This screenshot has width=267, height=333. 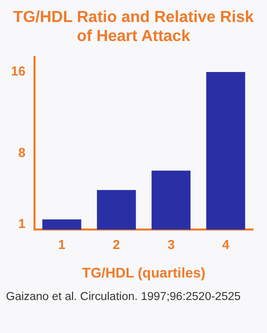 I want to click on y-tick-label: 16, so click(x=18, y=71).